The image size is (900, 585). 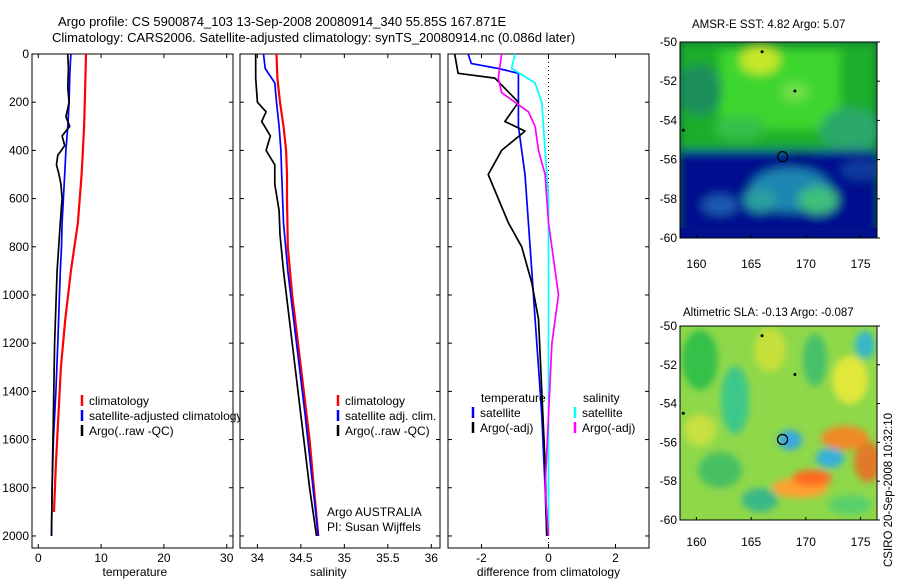 I want to click on difference-x-tick-label: -2, so click(x=481, y=558).